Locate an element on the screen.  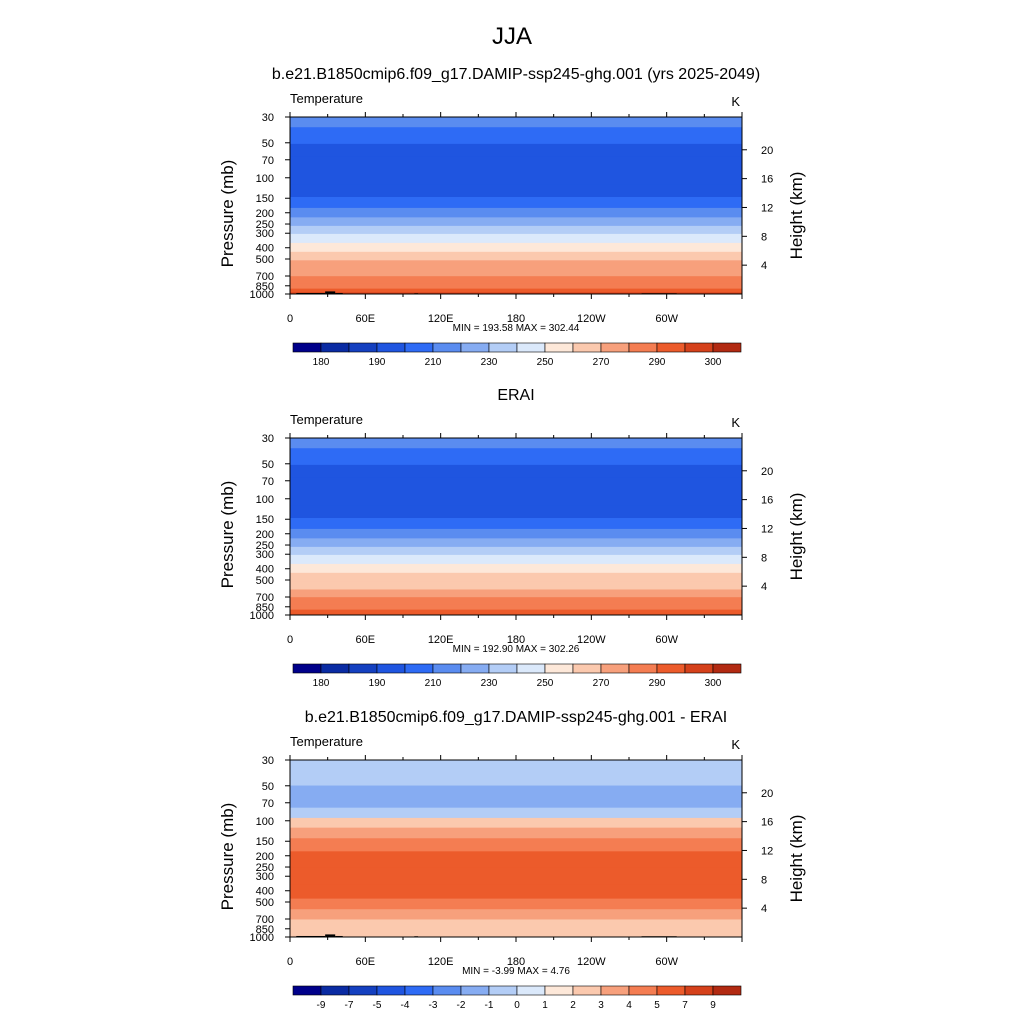
colorbar-label: 5 is located at coordinates (657, 1005).